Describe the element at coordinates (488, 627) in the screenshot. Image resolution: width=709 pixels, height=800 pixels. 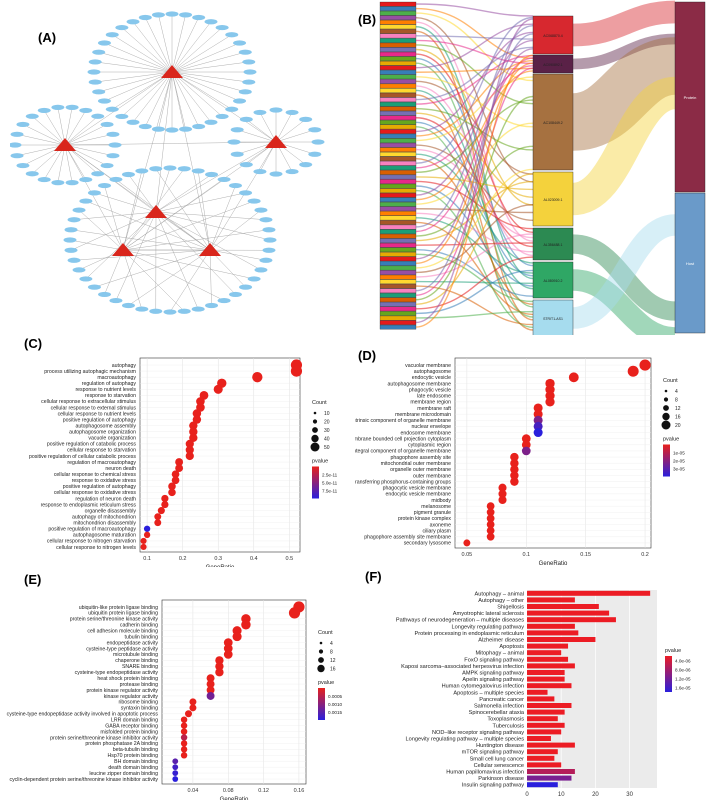
I see `y-tick-label: Longevity regulating pathway` at that location.